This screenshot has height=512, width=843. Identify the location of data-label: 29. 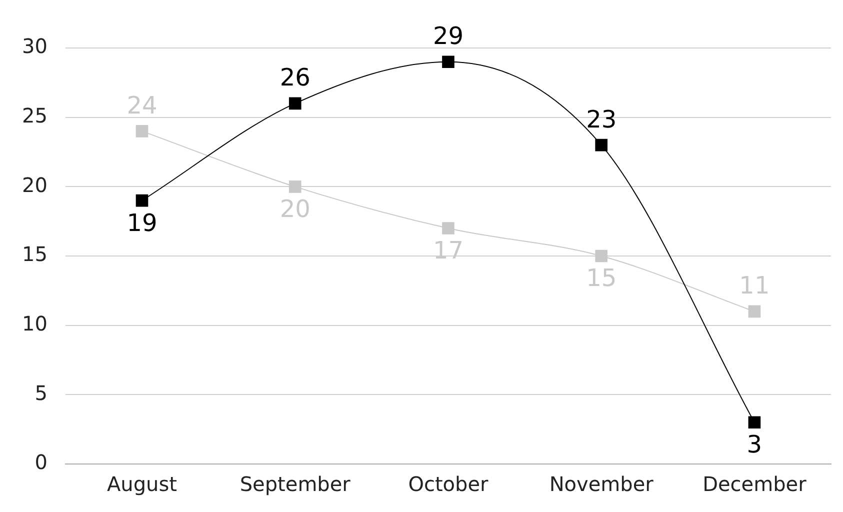
(448, 36).